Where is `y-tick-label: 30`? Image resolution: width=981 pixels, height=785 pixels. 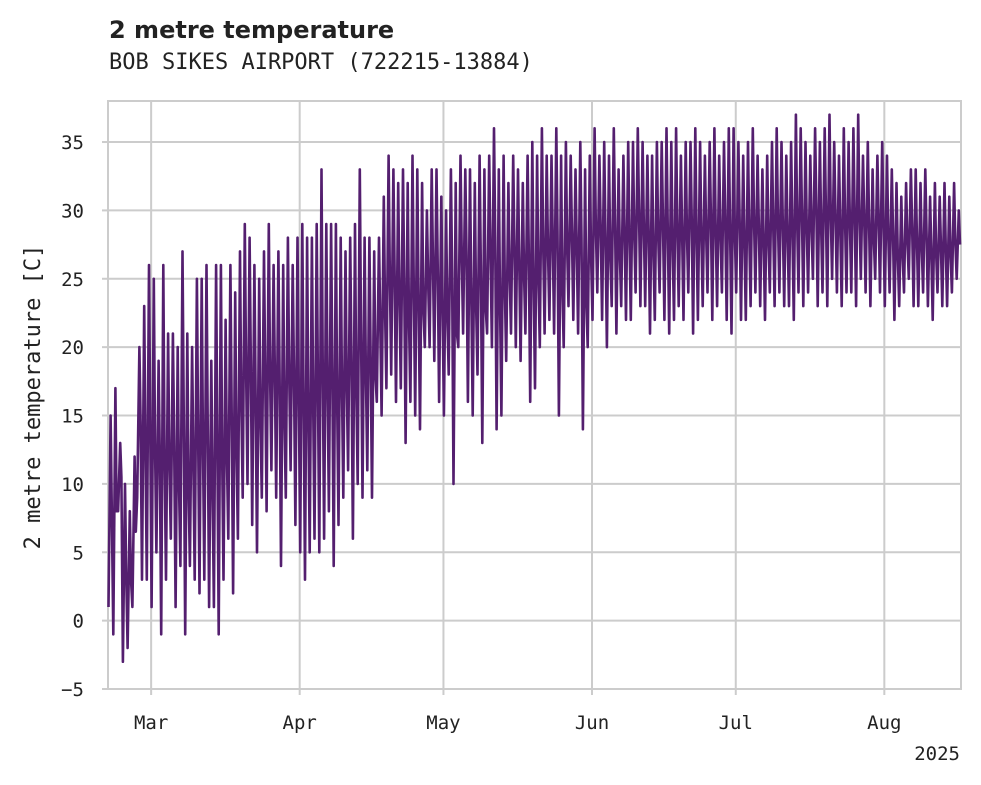 y-tick-label: 30 is located at coordinates (72, 211).